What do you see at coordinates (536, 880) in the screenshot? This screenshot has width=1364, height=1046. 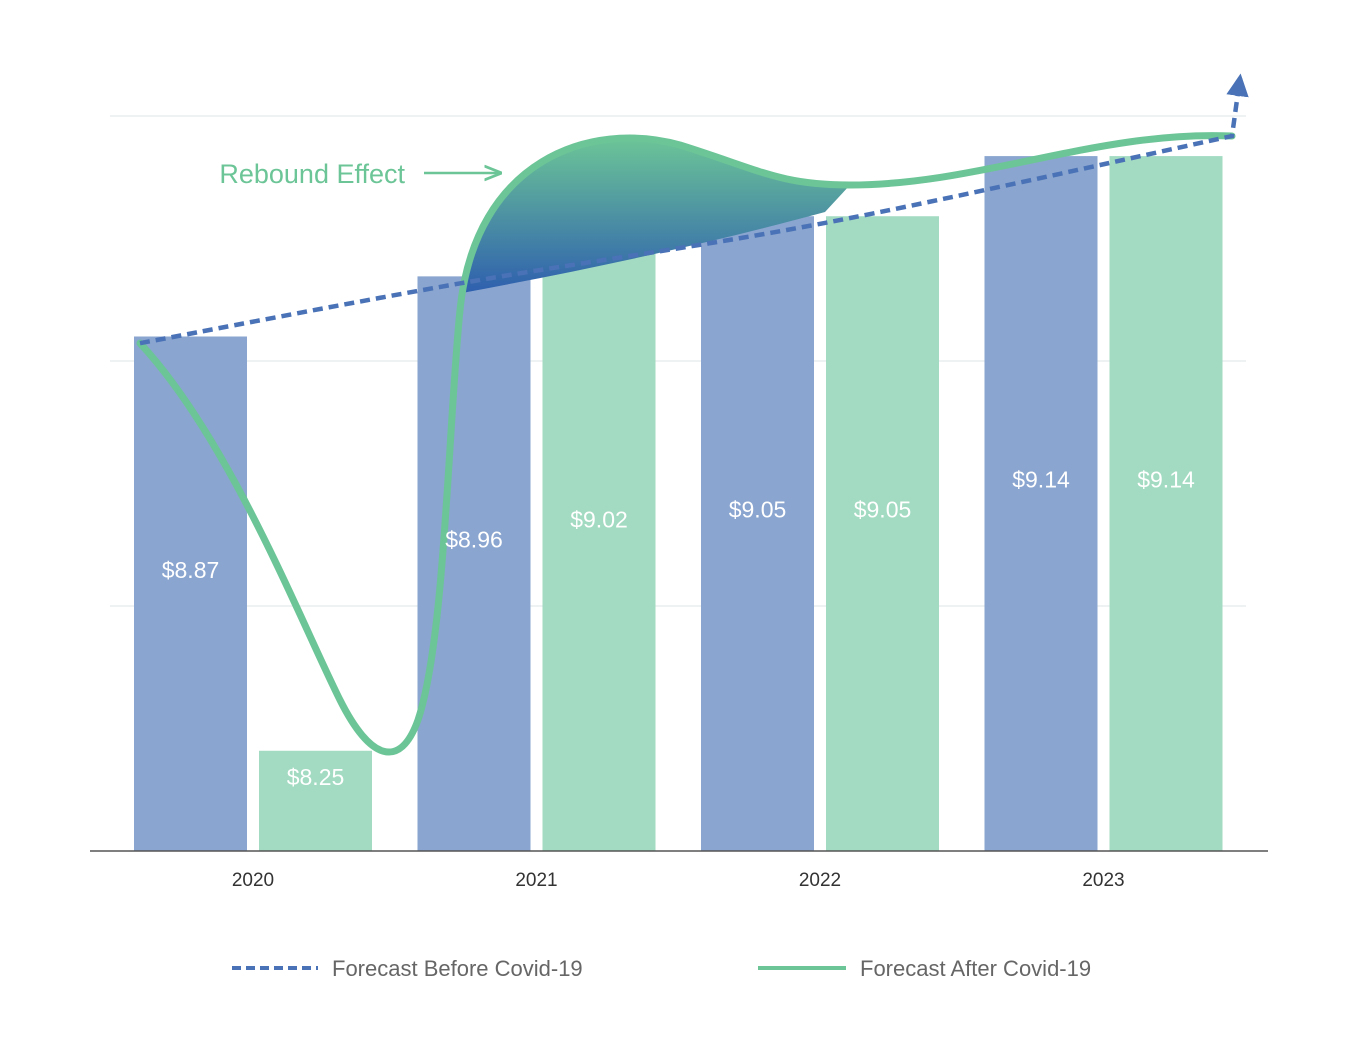 I see `x-tick-label: 2021` at bounding box center [536, 880].